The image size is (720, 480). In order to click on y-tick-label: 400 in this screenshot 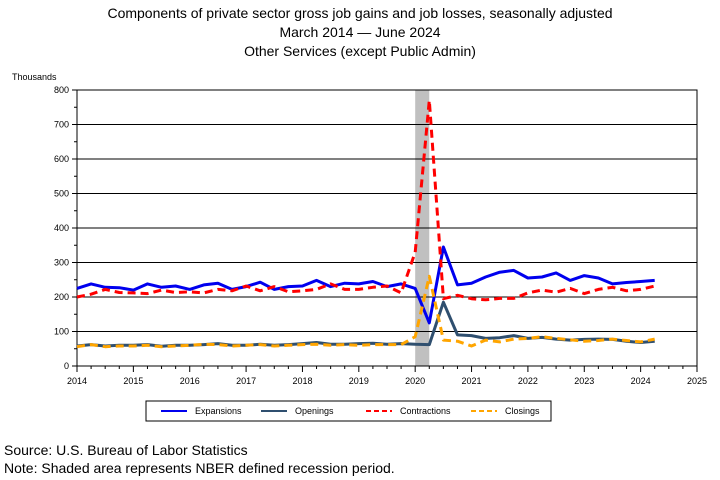, I will do `click(61, 228)`.